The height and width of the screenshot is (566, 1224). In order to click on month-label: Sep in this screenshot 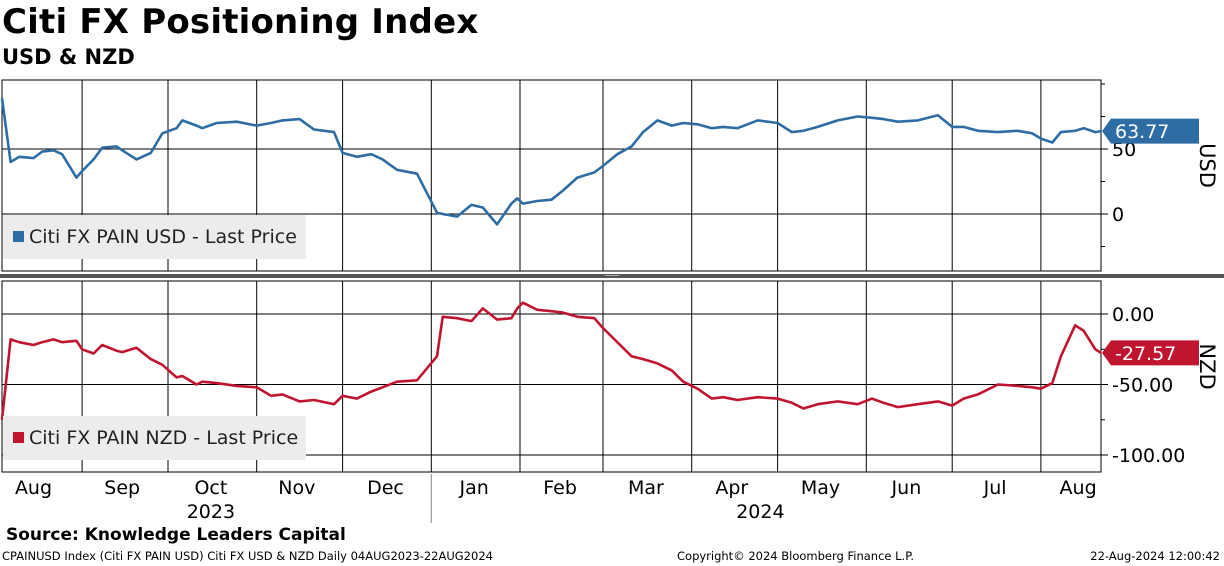, I will do `click(122, 488)`.